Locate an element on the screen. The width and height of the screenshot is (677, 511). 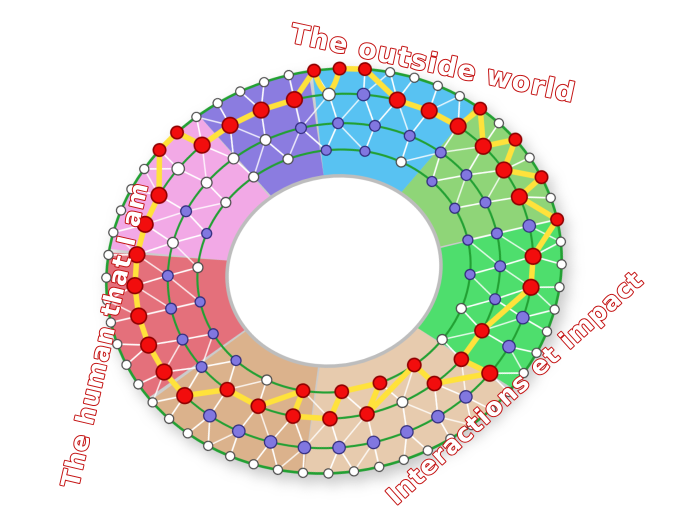
sector-dark-tan is located at coordinates (234, 401).